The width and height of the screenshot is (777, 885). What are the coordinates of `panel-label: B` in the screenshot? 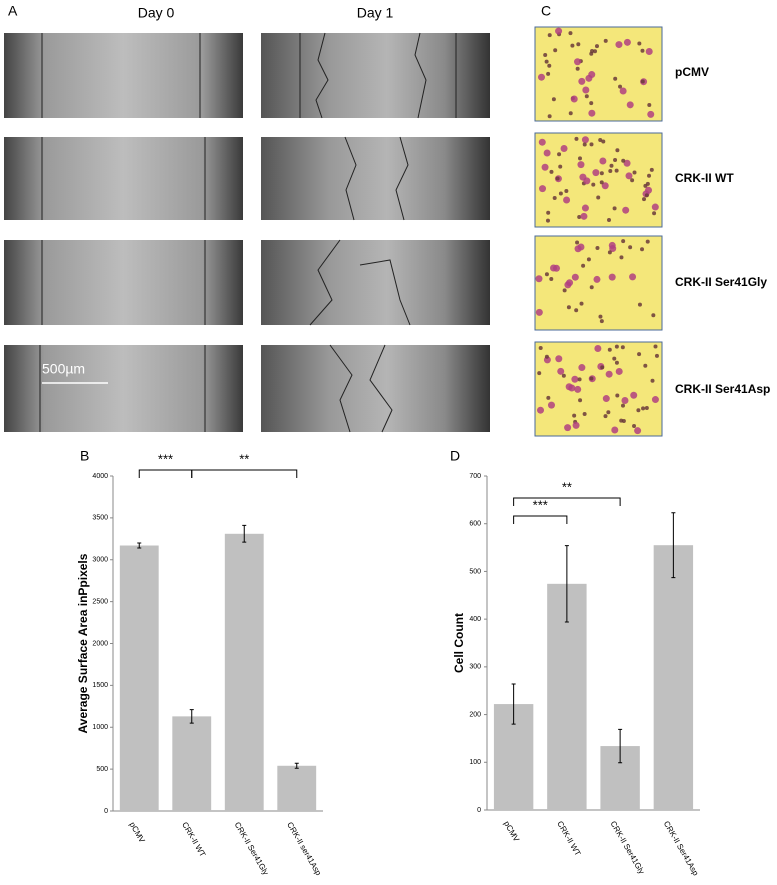 It's located at (84, 456).